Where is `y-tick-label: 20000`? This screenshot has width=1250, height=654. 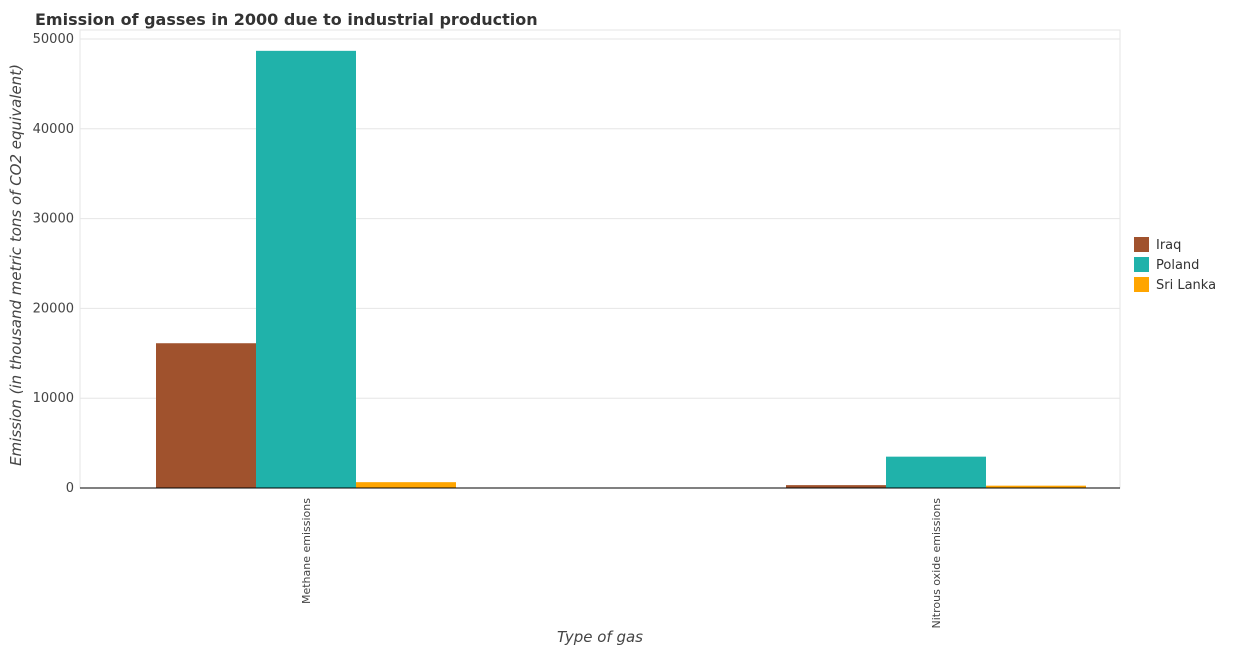 y-tick-label: 20000 is located at coordinates (53, 308).